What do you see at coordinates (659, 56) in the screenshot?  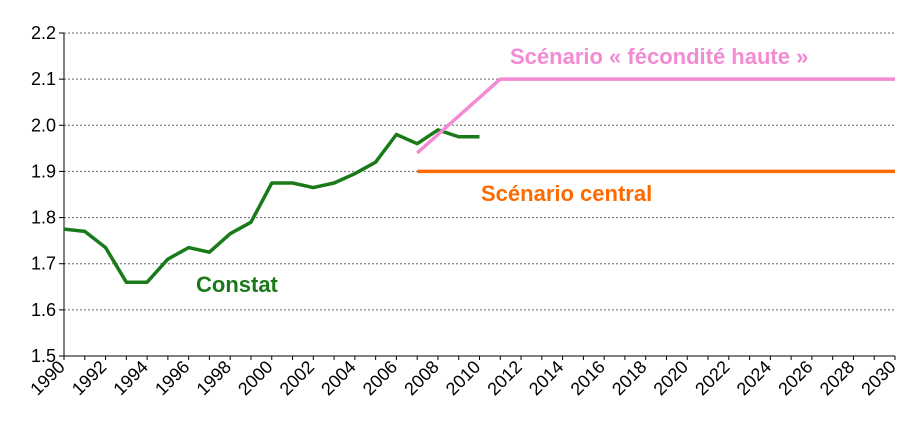 I see `series-label-fecondite-haute: Scénario « fécondité haute »` at bounding box center [659, 56].